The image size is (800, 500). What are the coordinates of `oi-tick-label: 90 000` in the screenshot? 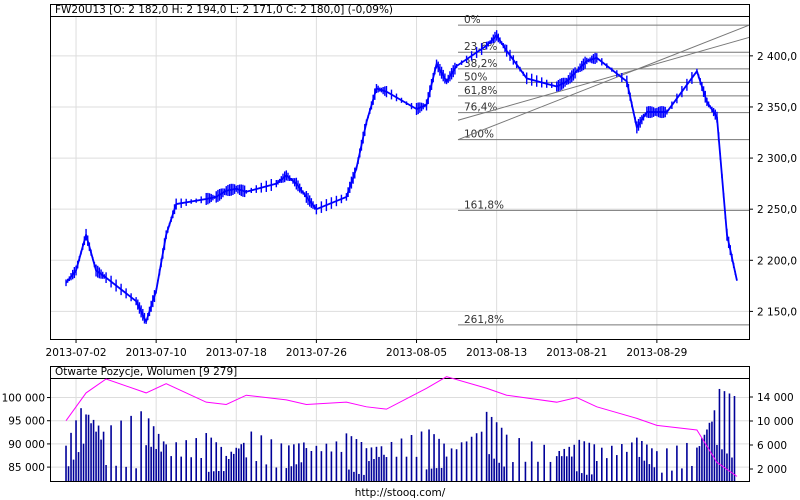 It's located at (26, 445).